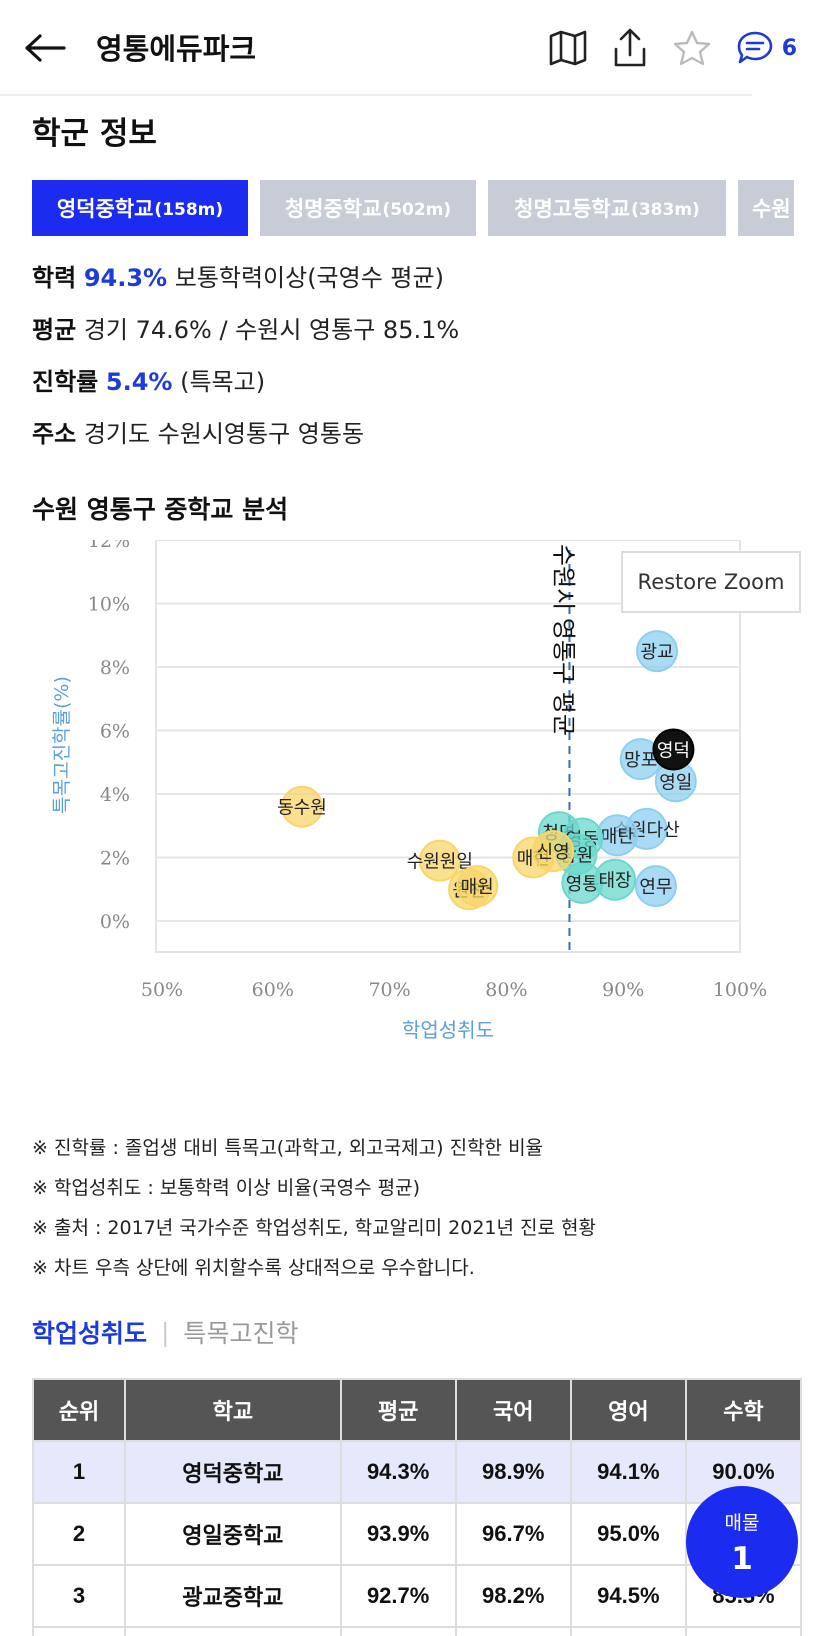  I want to click on table-cell: 92.7%, so click(398, 1596).